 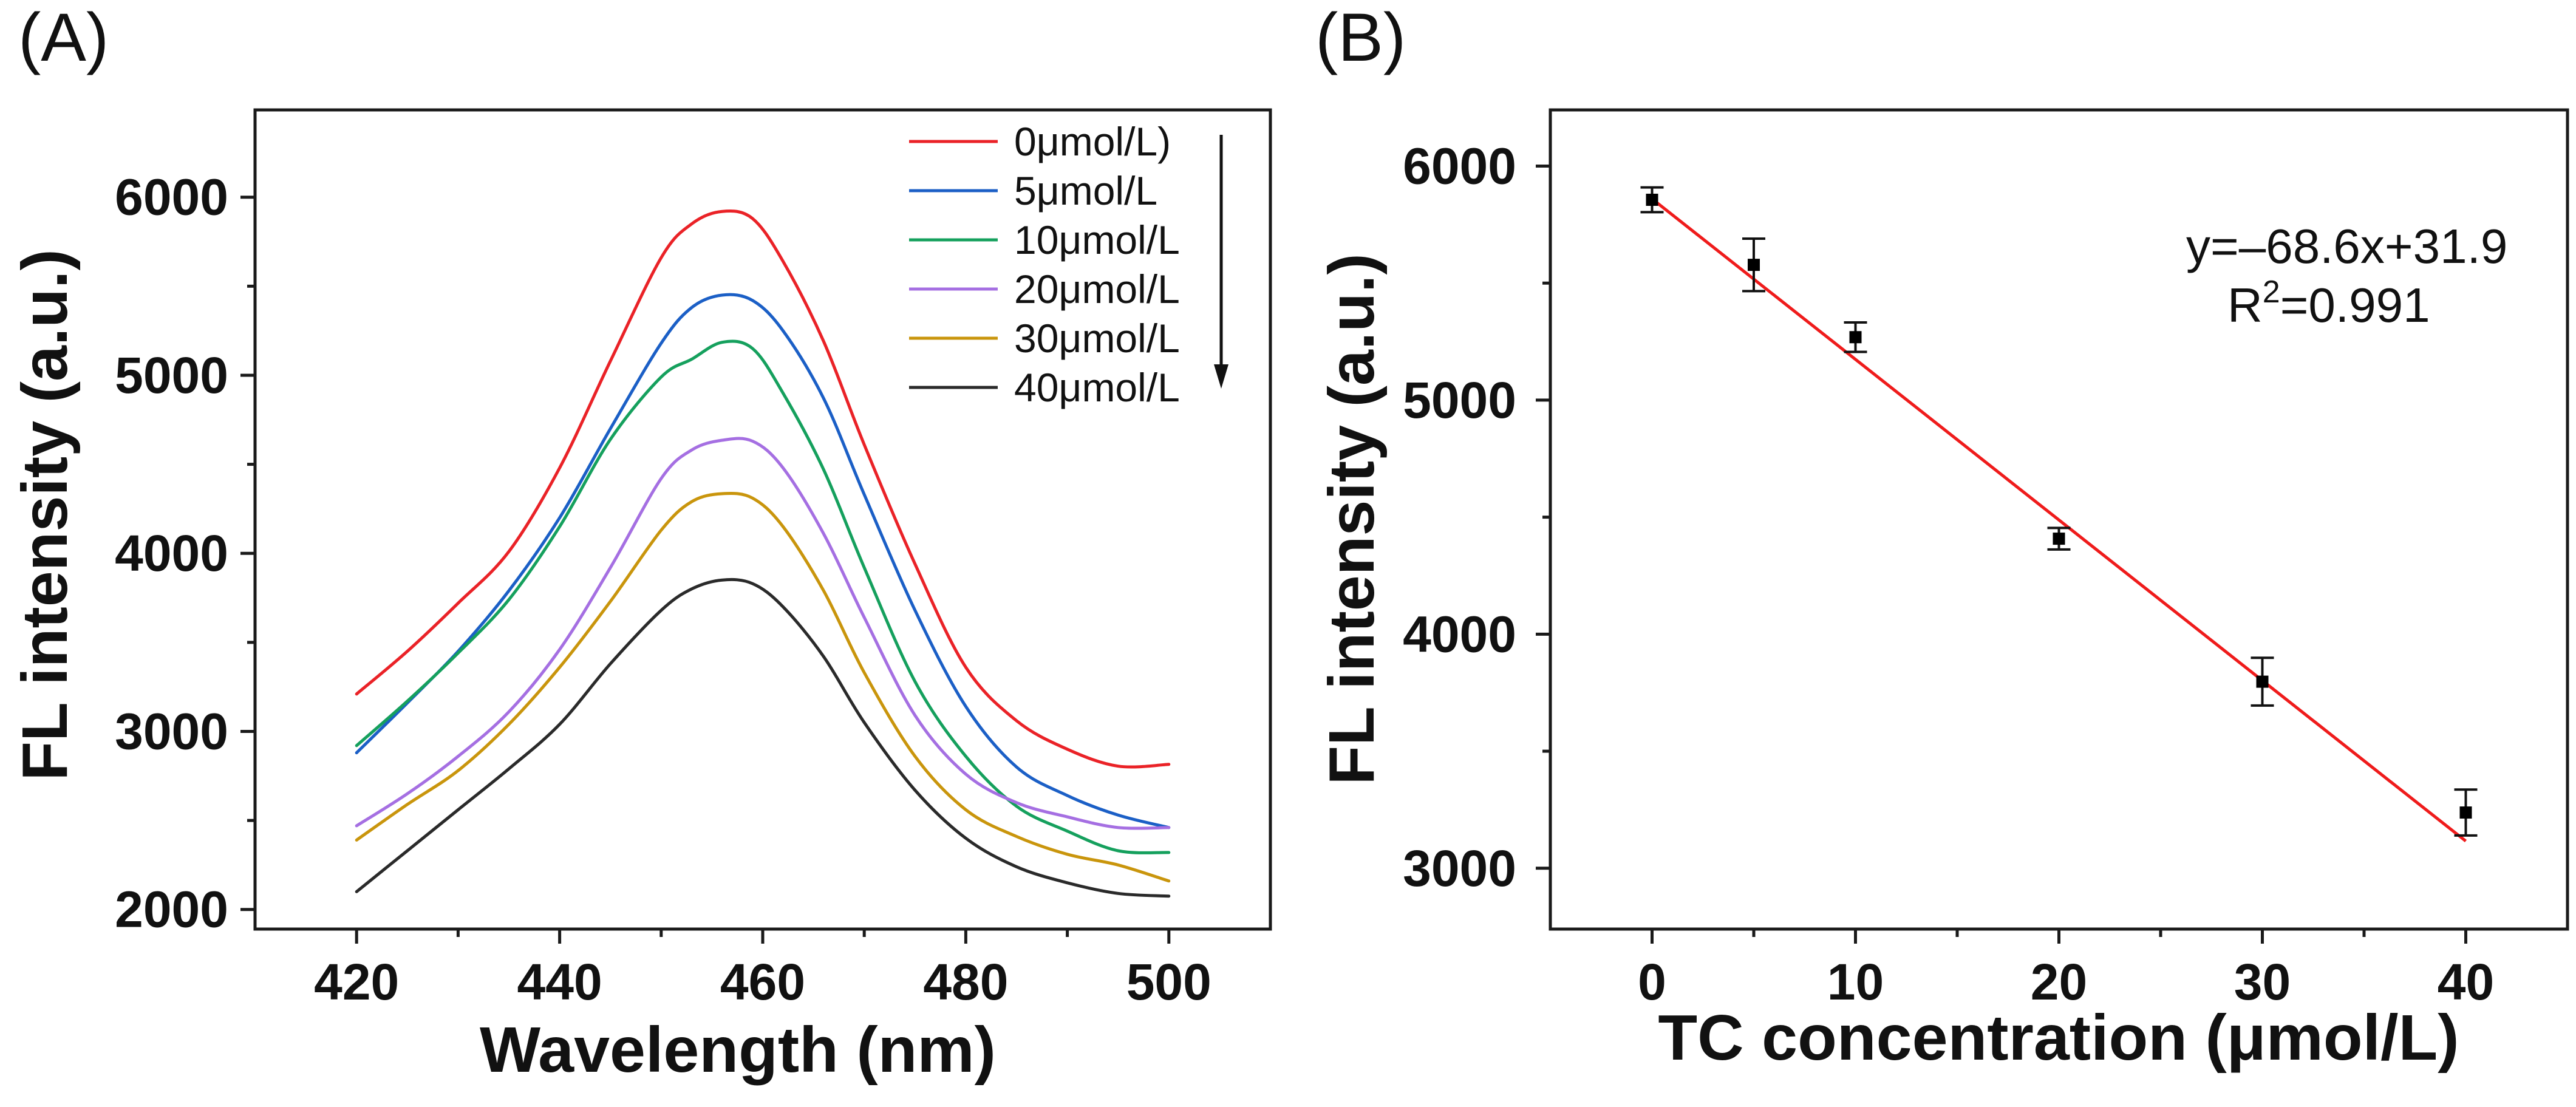 I want to click on legend-item: 30μmol/L, so click(x=1044, y=338).